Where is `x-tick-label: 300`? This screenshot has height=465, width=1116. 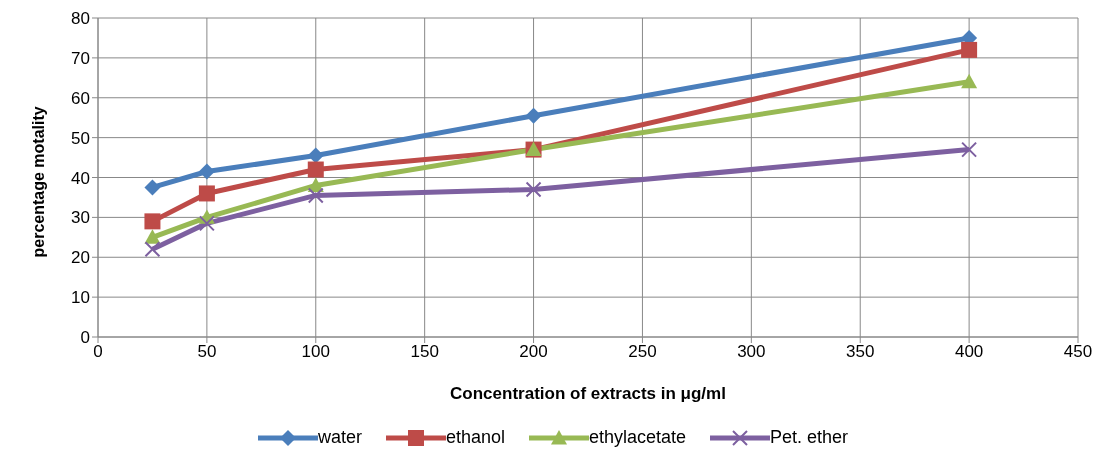
x-tick-label: 300 is located at coordinates (751, 352).